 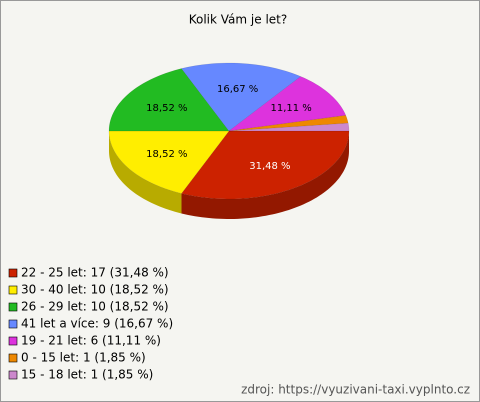 I want to click on chart-title: Kolik Vám je let?, so click(x=238, y=20).